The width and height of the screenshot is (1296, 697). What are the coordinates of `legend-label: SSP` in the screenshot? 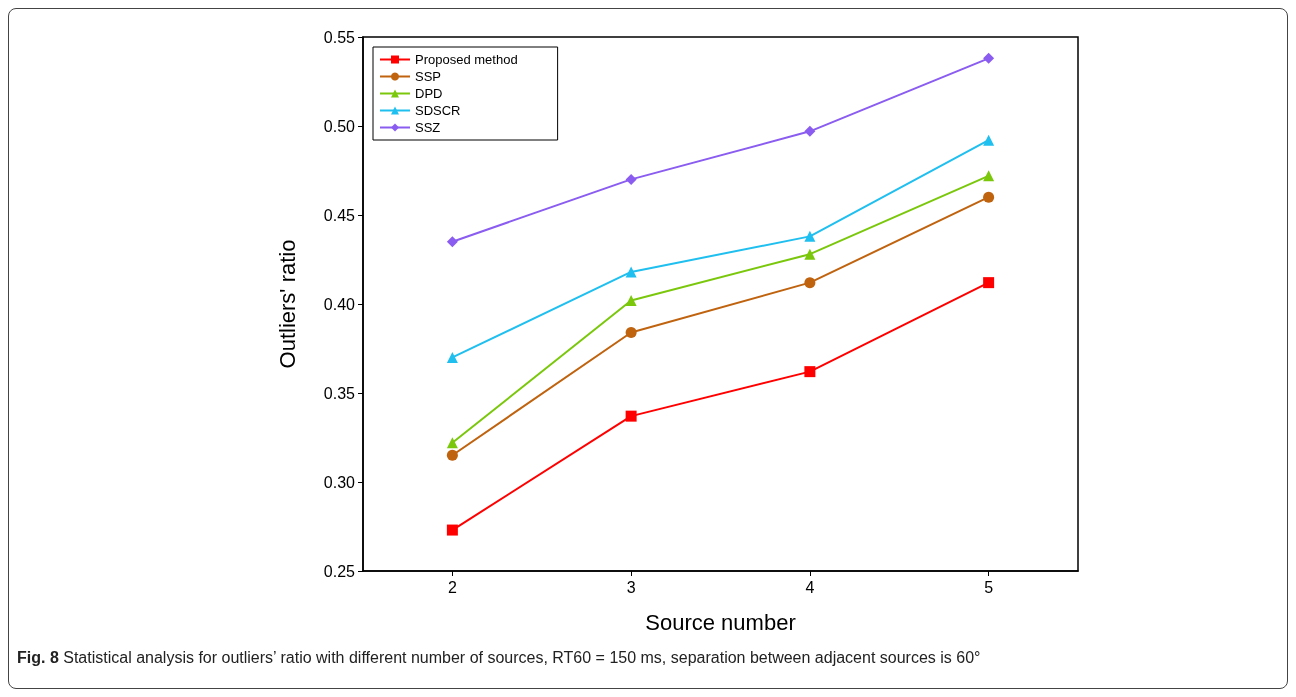 It's located at (428, 76).